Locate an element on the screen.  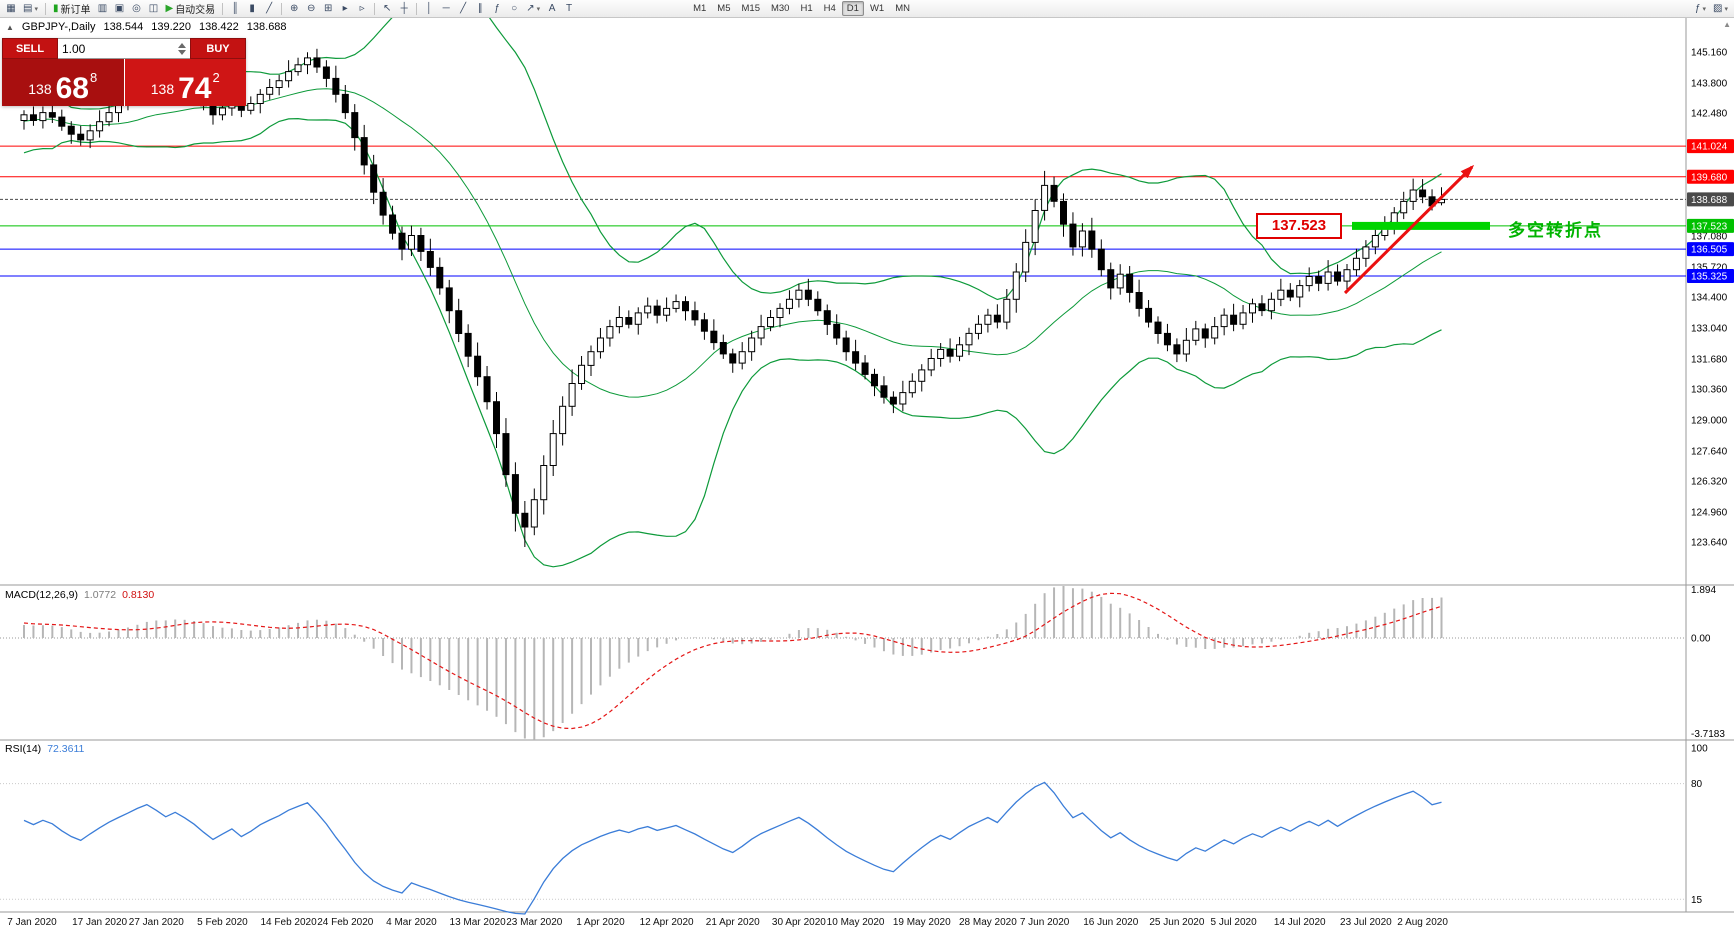
data-window-button: ▣ is located at coordinates (119, 8).